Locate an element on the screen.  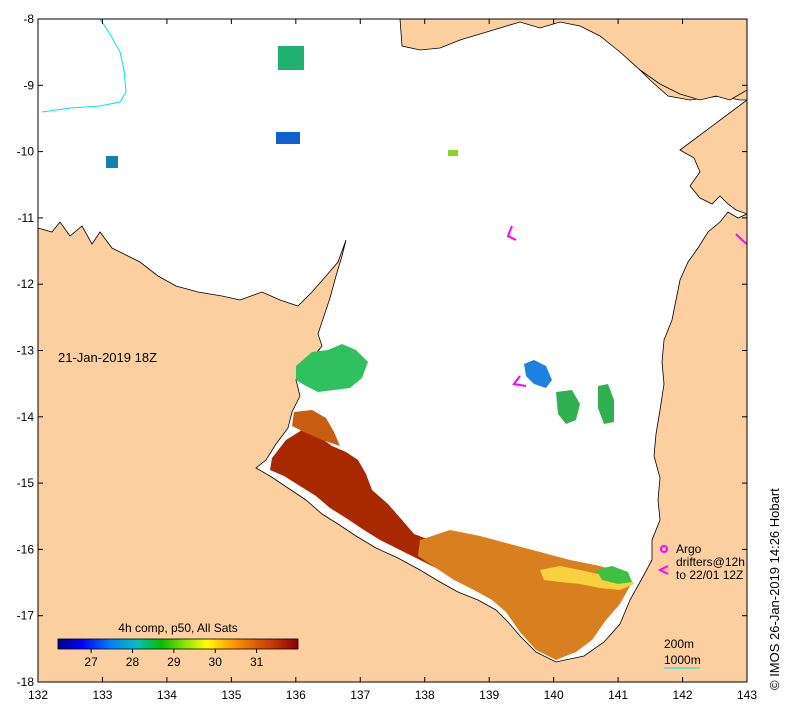
lon-tick-label: 132 is located at coordinates (38, 695).